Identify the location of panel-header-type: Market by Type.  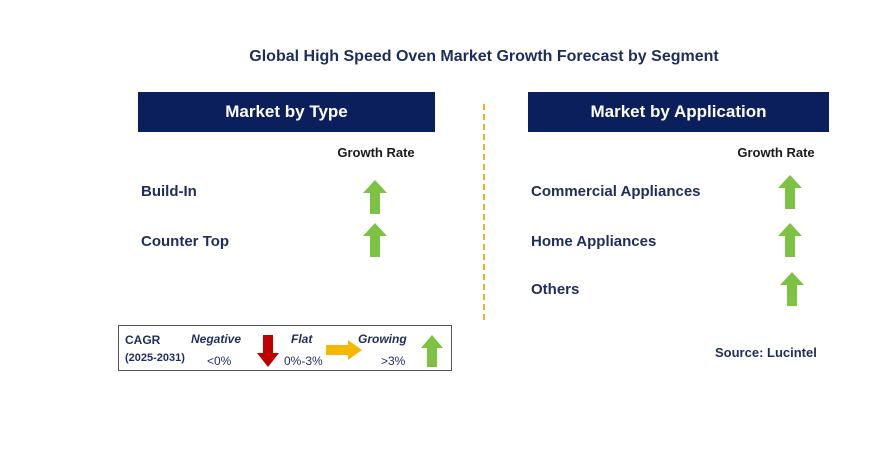
(286, 112).